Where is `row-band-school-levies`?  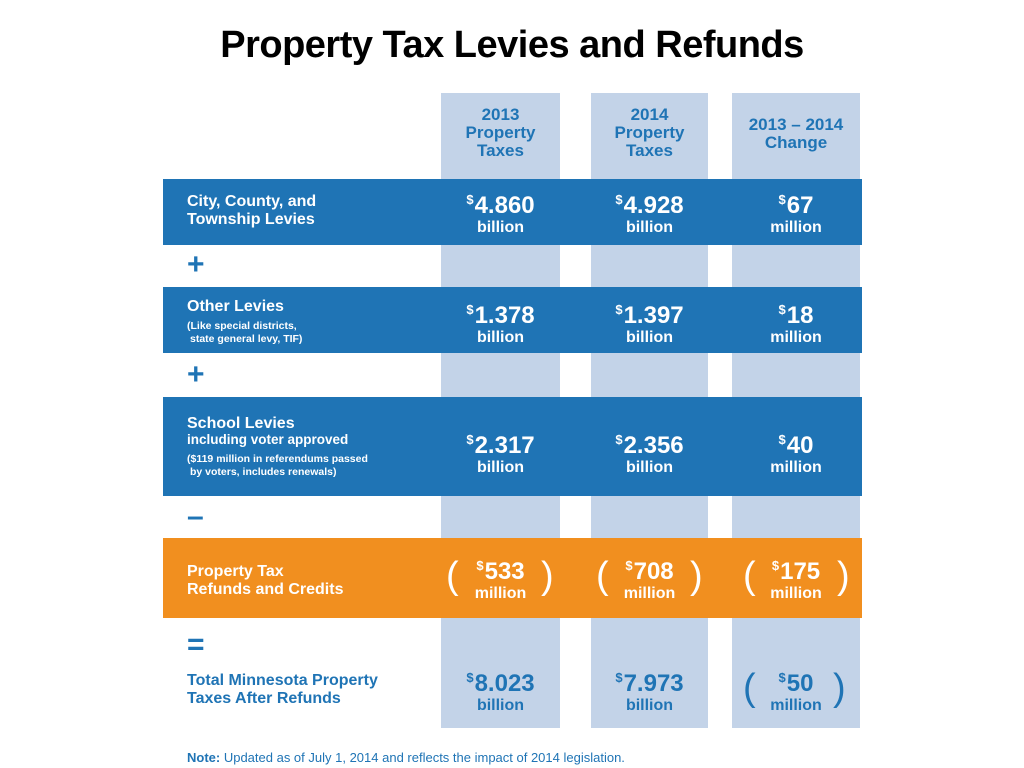
row-band-school-levies is located at coordinates (512, 446).